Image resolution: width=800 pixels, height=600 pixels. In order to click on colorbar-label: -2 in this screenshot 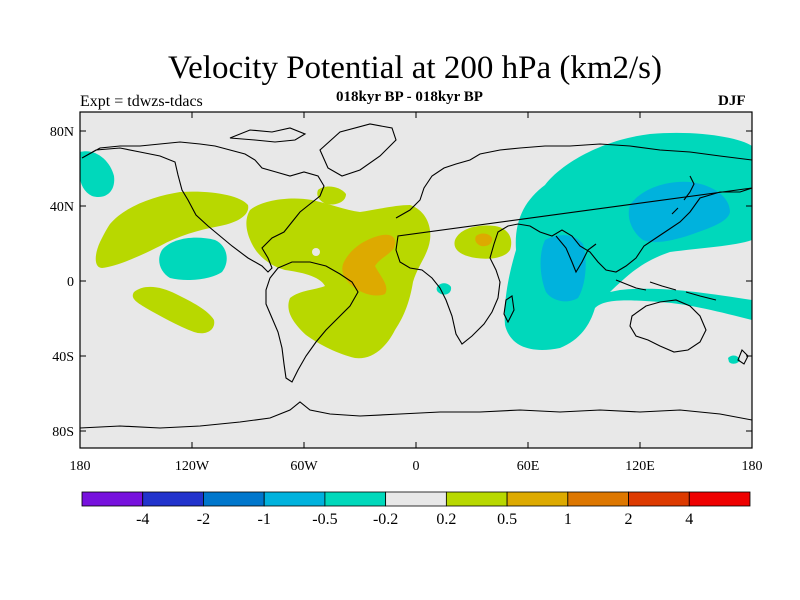, I will do `click(203, 519)`.